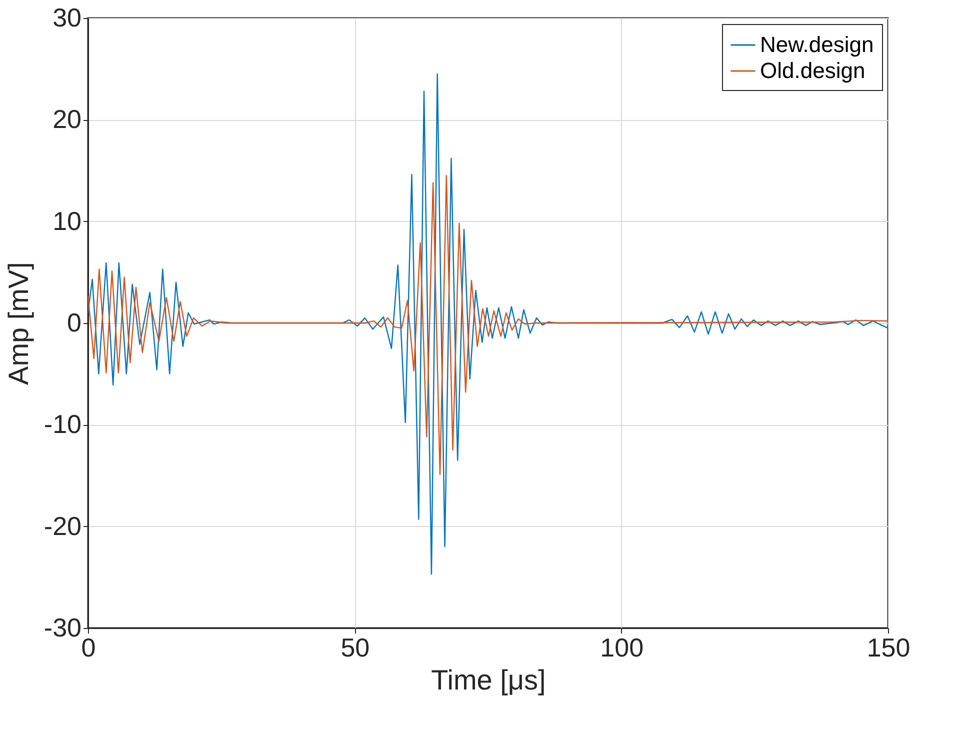 Image resolution: width=967 pixels, height=756 pixels. Describe the element at coordinates (888, 647) in the screenshot. I see `x-tick-label: 150` at that location.